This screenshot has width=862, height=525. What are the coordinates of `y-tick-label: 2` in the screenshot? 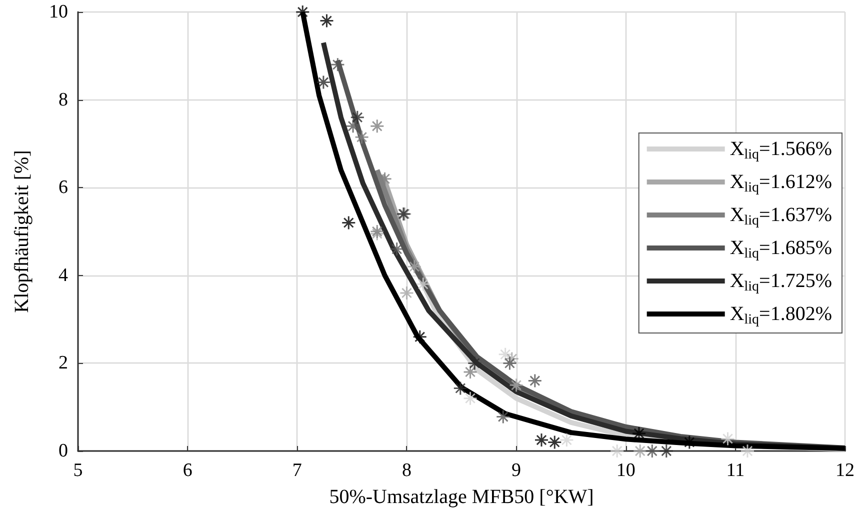 It's located at (63, 363).